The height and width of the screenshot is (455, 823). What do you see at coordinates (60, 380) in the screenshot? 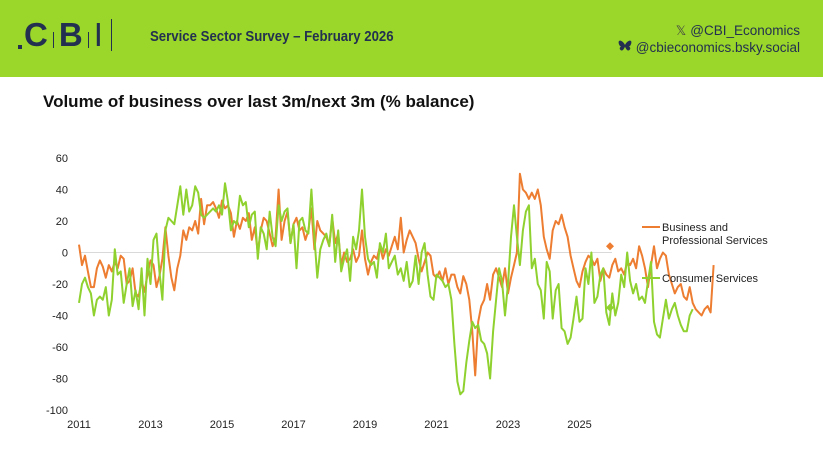
I see `y-tick-label: -80` at bounding box center [60, 380].